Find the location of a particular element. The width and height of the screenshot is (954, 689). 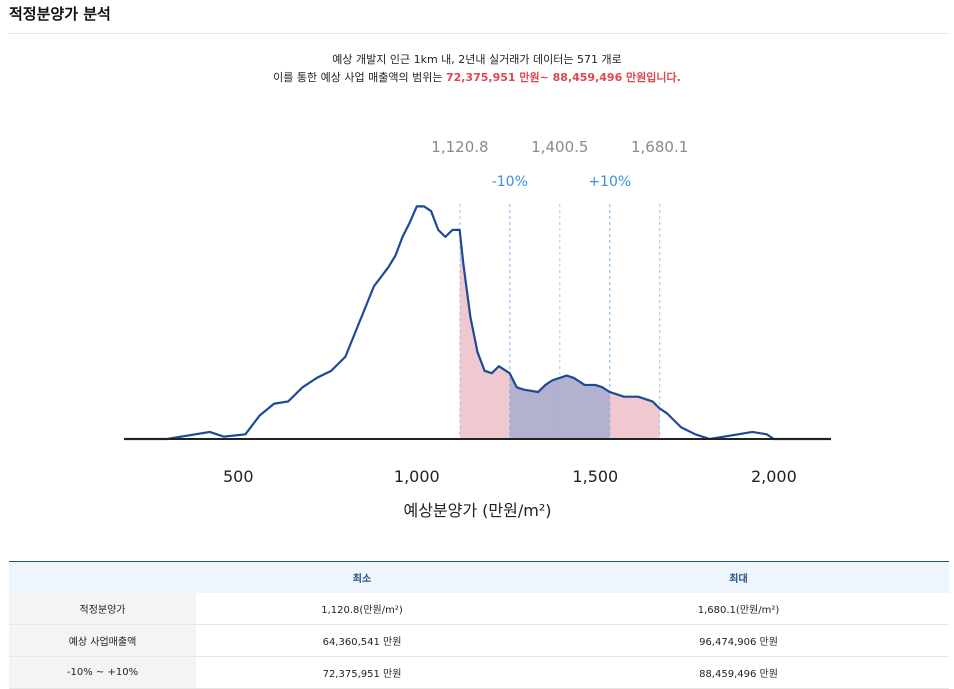

row-max-value: 1,680.1(만원/m²) is located at coordinates (738, 609).